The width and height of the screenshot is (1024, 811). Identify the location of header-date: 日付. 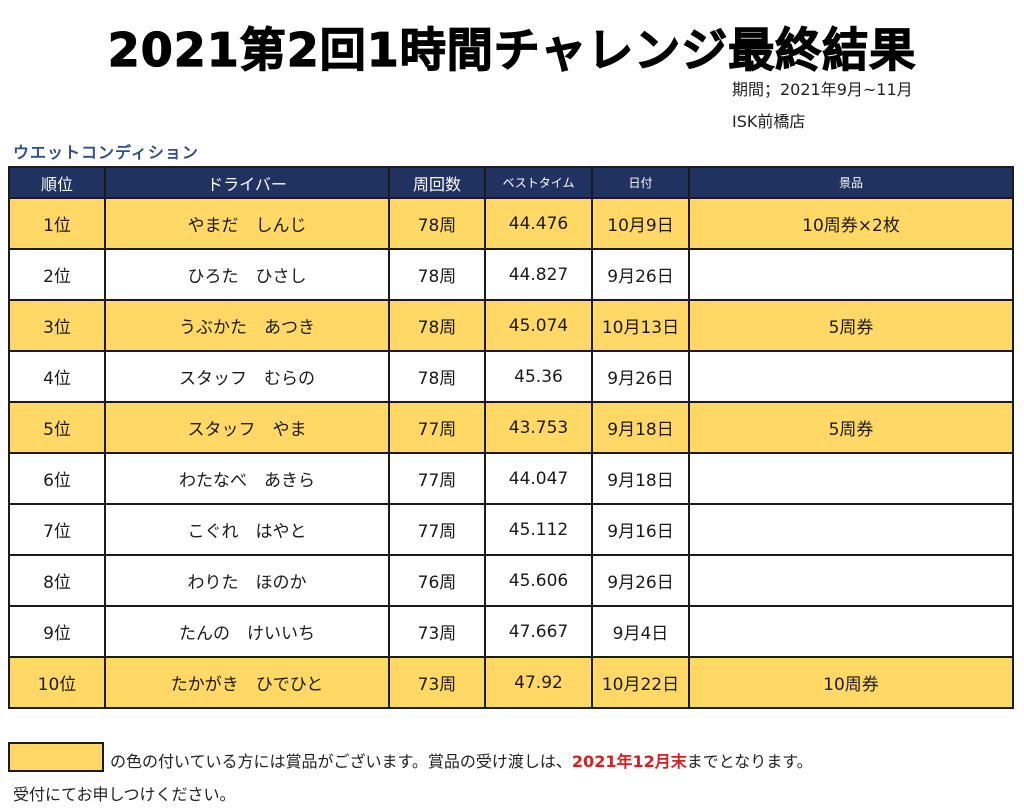
(640, 182).